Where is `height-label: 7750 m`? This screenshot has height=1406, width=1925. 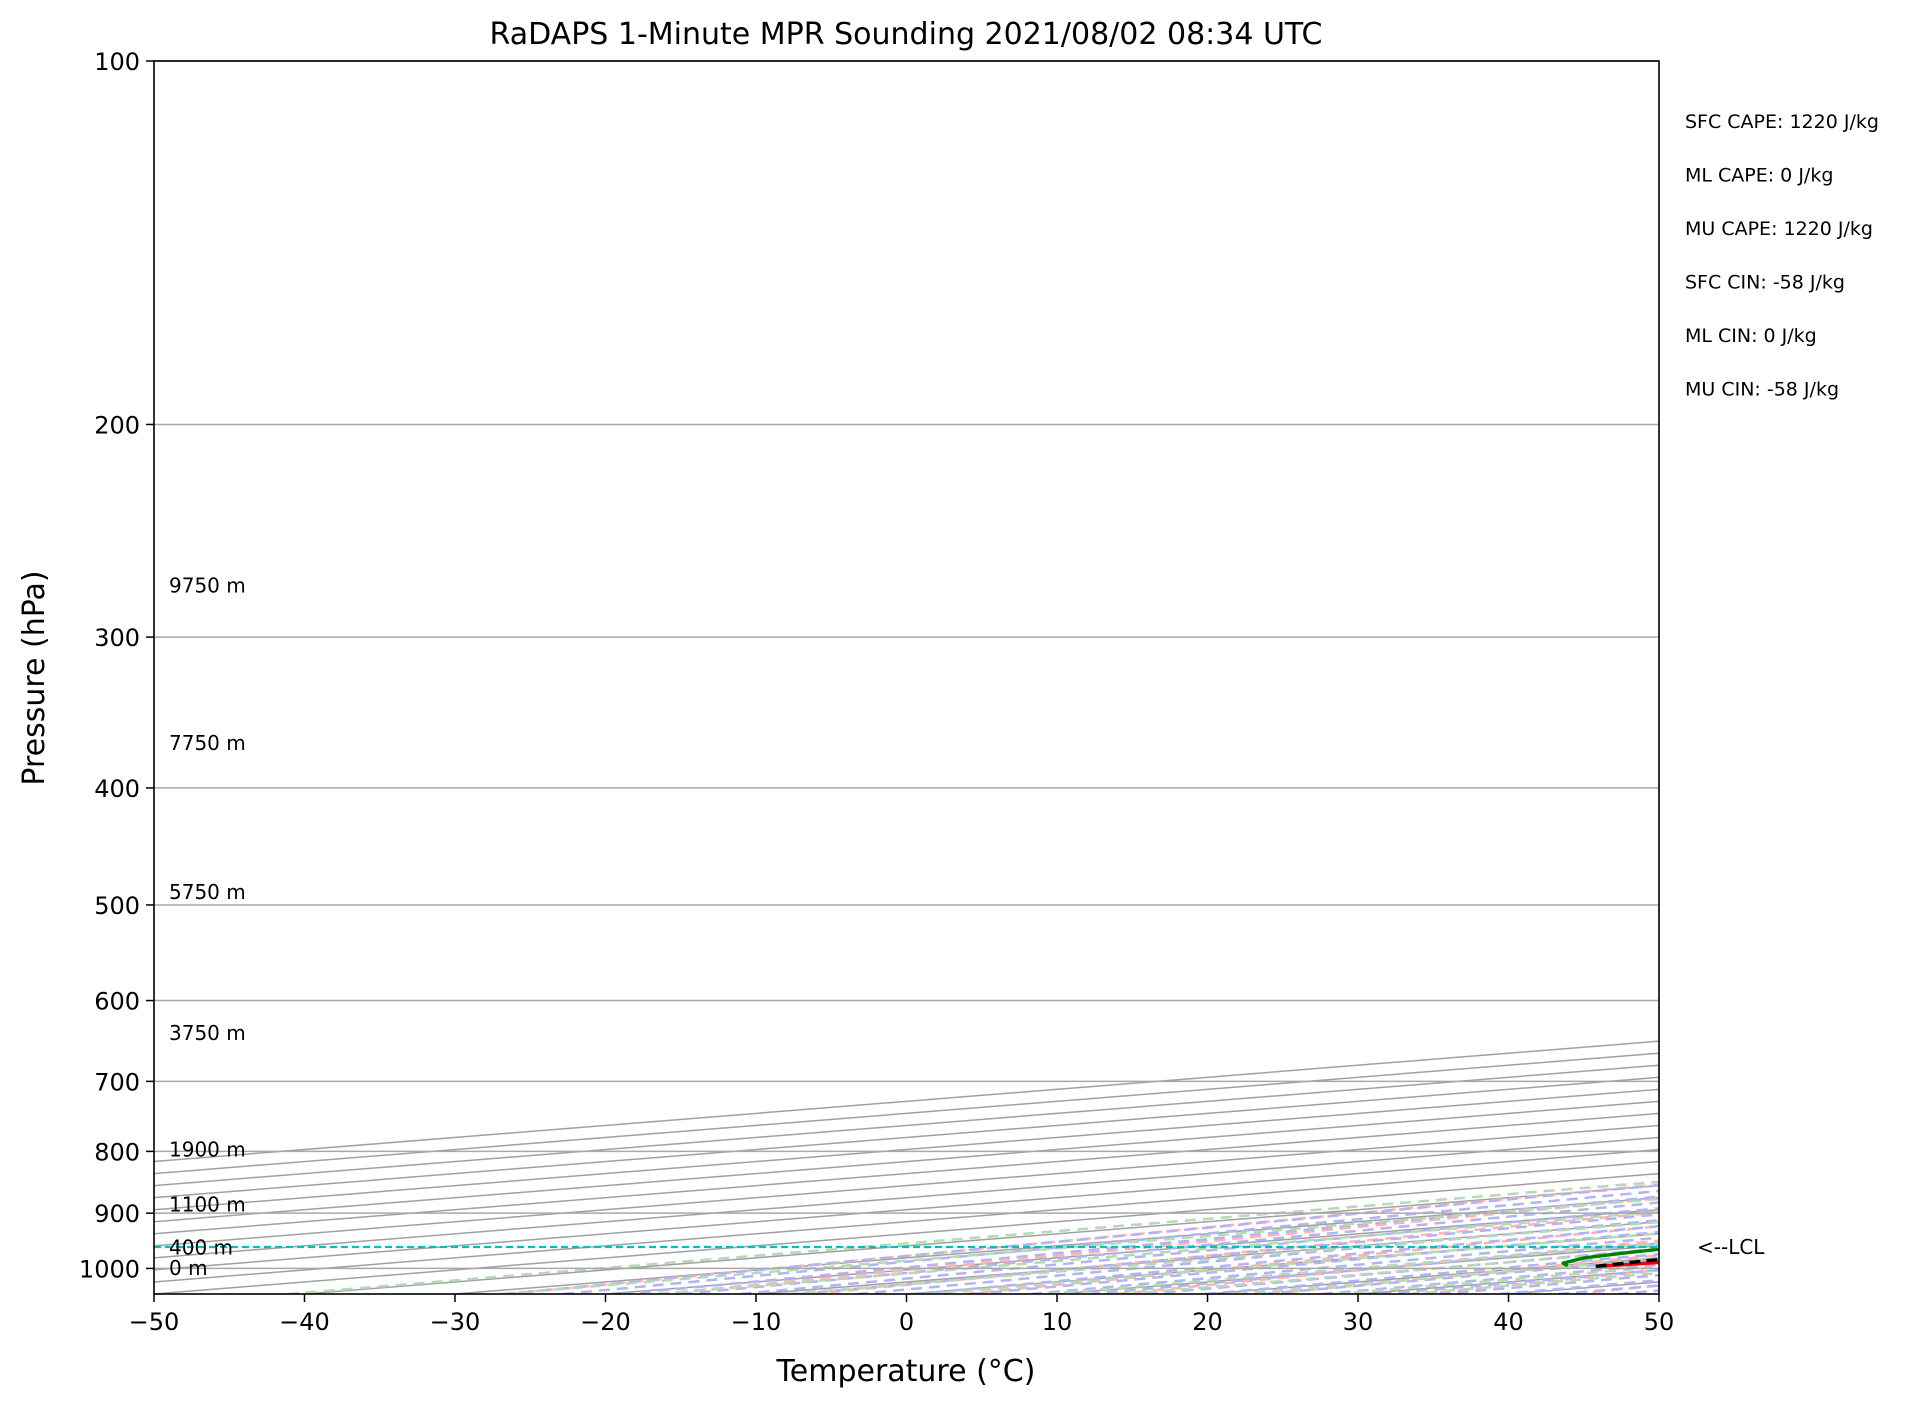
height-label: 7750 m is located at coordinates (207, 743).